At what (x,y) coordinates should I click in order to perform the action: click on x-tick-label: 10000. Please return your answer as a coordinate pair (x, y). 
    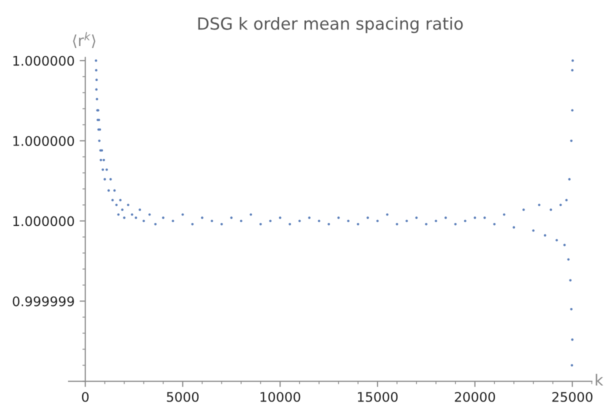
    Looking at the image, I should click on (280, 397).